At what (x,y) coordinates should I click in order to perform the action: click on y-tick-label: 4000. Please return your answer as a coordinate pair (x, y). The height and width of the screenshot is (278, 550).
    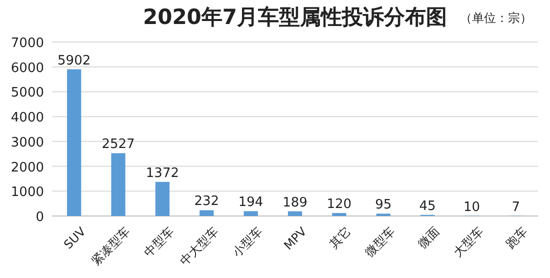
    Looking at the image, I should click on (27, 118).